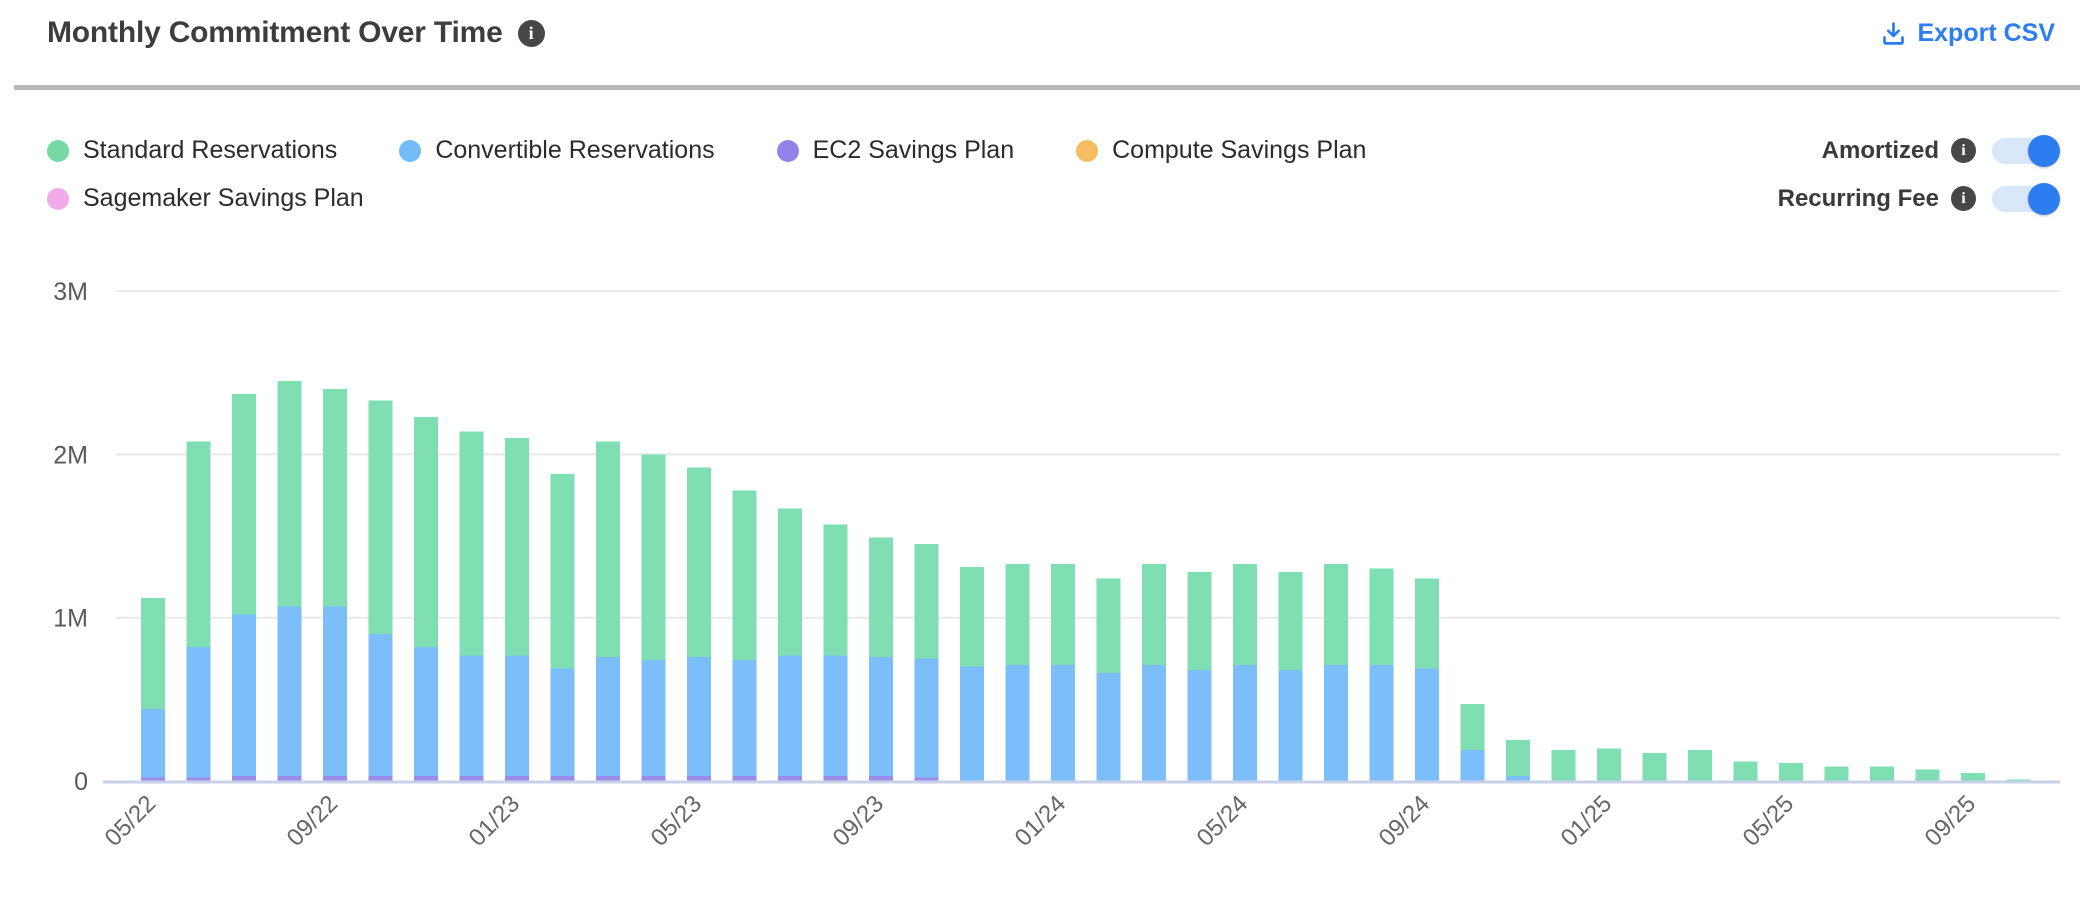  Describe the element at coordinates (2026, 198) in the screenshot. I see `toggle-switch-recurring-fee` at that location.